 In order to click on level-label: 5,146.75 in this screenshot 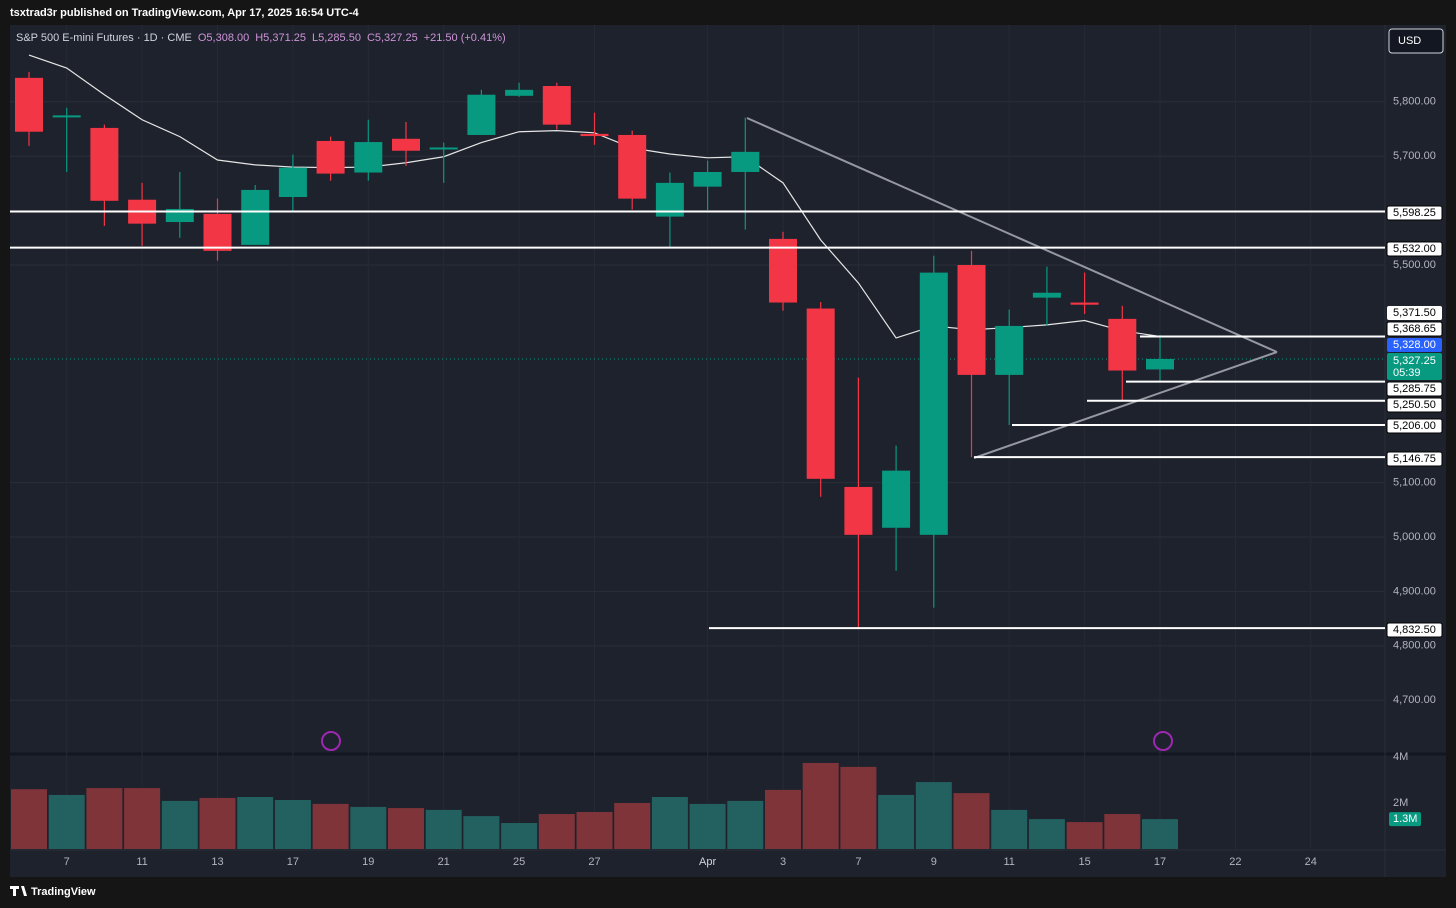, I will do `click(1414, 459)`.